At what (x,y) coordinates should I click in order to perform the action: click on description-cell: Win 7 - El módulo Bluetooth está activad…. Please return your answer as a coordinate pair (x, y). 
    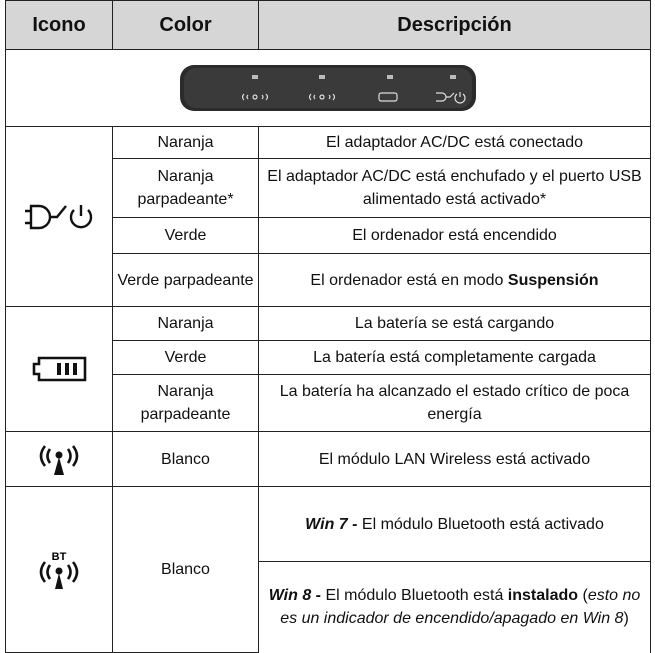
    Looking at the image, I should click on (454, 524).